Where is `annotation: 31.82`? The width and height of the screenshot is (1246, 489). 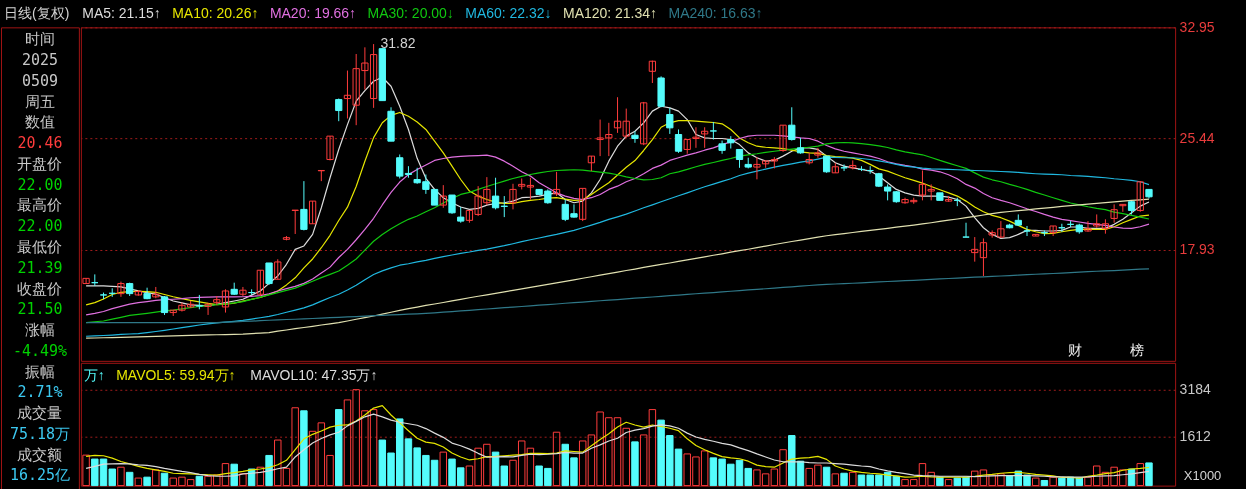 annotation: 31.82 is located at coordinates (398, 43).